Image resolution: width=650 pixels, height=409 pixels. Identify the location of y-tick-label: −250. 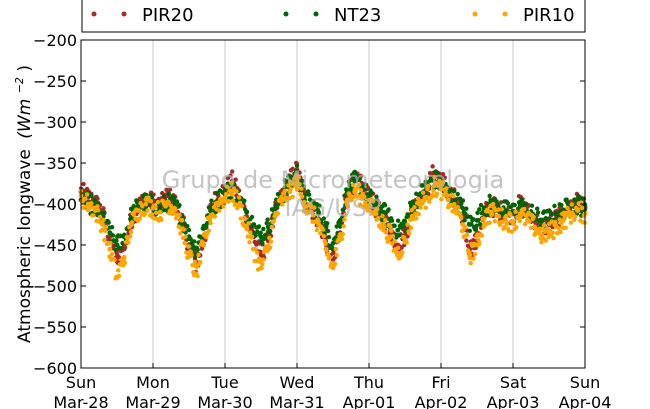
(55, 81).